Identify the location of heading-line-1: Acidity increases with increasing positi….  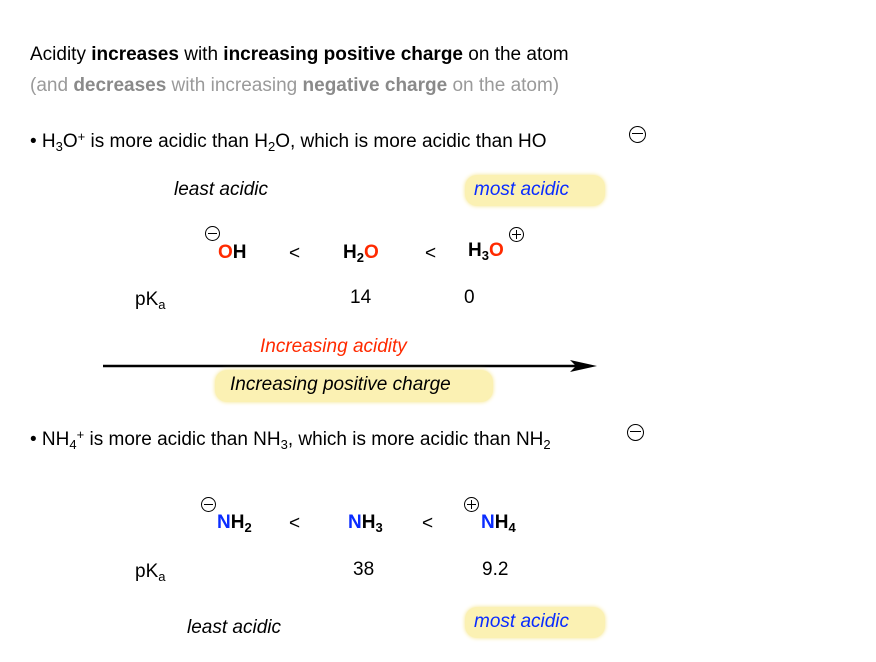
(299, 54).